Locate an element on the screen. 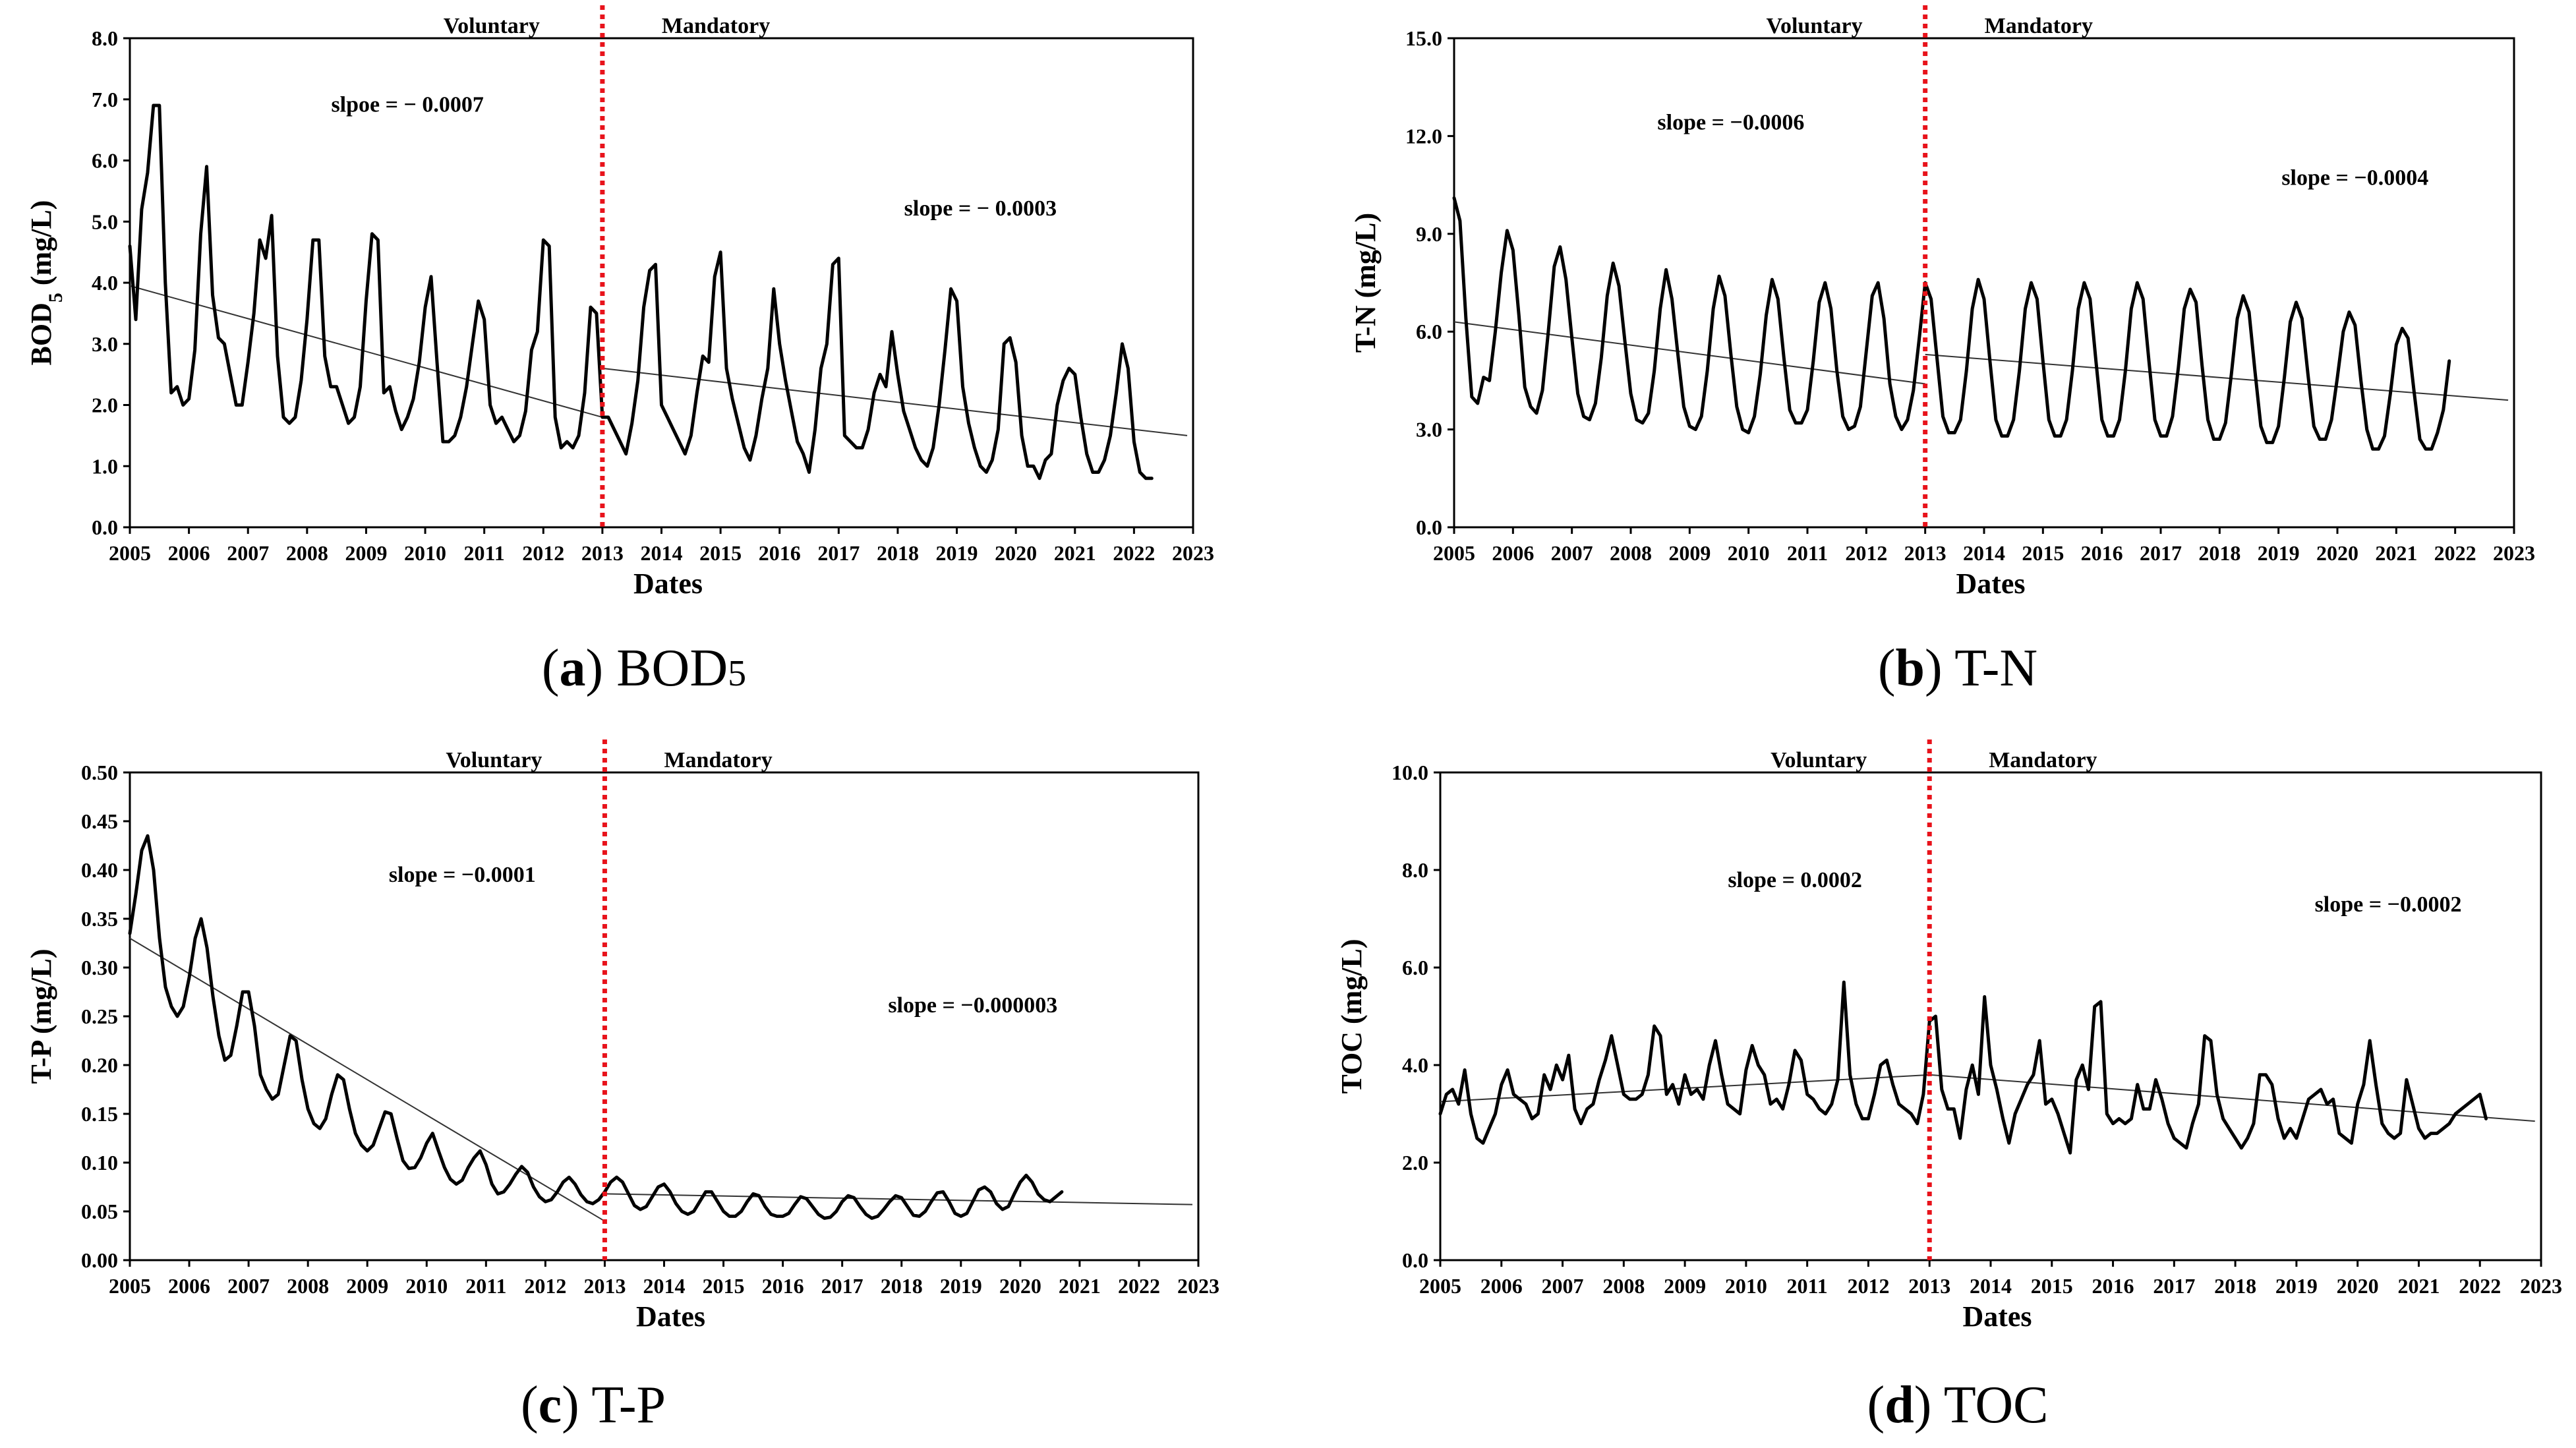 The height and width of the screenshot is (1448, 2576). panel-caption: (d) TOC is located at coordinates (1958, 1405).